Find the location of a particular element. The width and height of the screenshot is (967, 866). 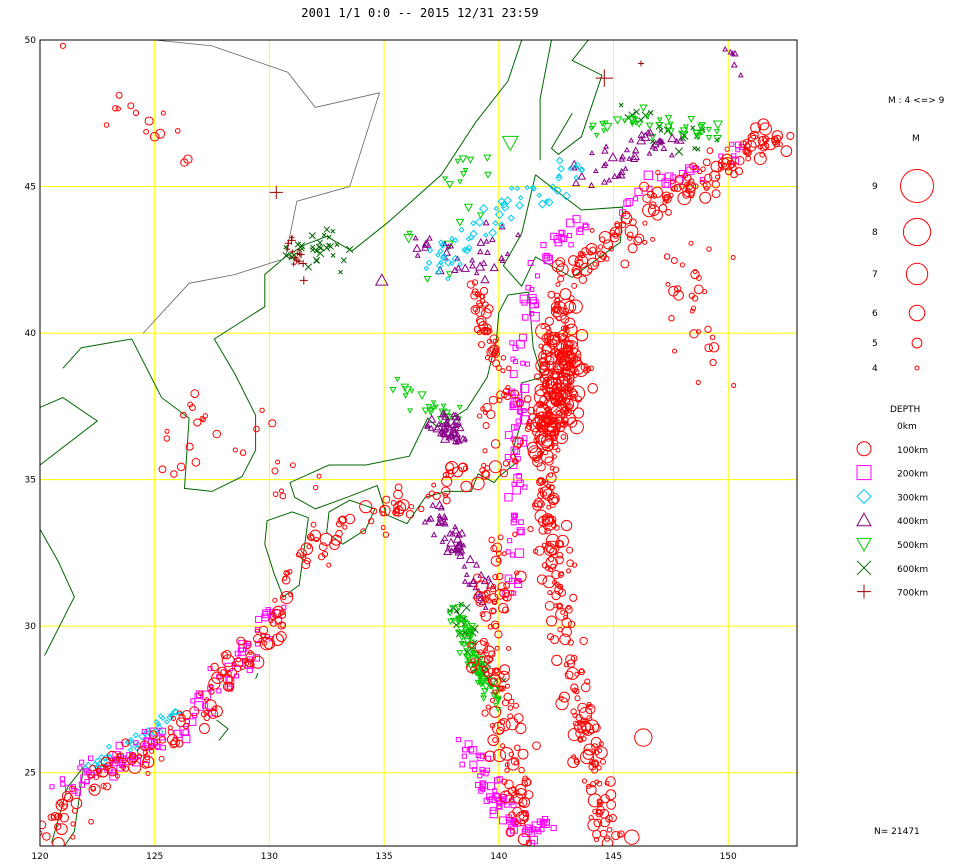

depth-label: 0km is located at coordinates (907, 427).